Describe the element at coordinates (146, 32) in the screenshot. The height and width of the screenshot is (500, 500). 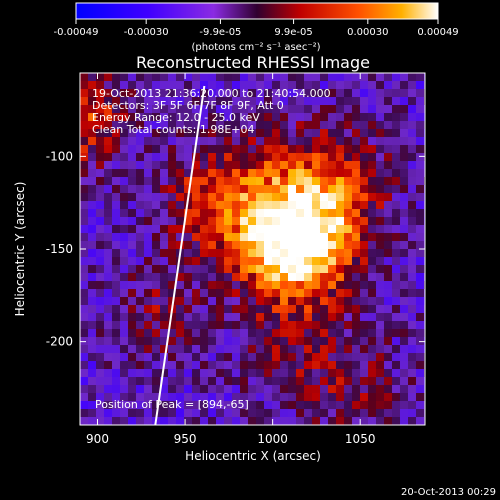
I see `colorbar-tick-label: -0.00030` at that location.